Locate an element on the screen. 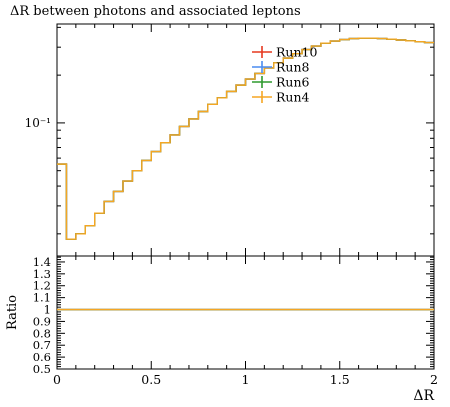 This screenshot has width=450, height=407. ratio-y-tick-label: 1.1 is located at coordinates (42, 298).